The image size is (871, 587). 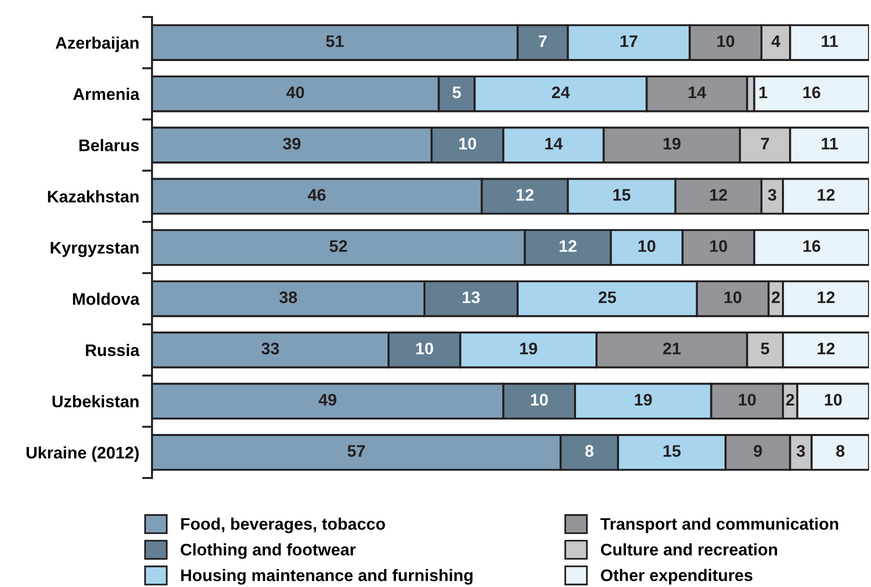 What do you see at coordinates (295, 92) in the screenshot?
I see `data-label: 40` at bounding box center [295, 92].